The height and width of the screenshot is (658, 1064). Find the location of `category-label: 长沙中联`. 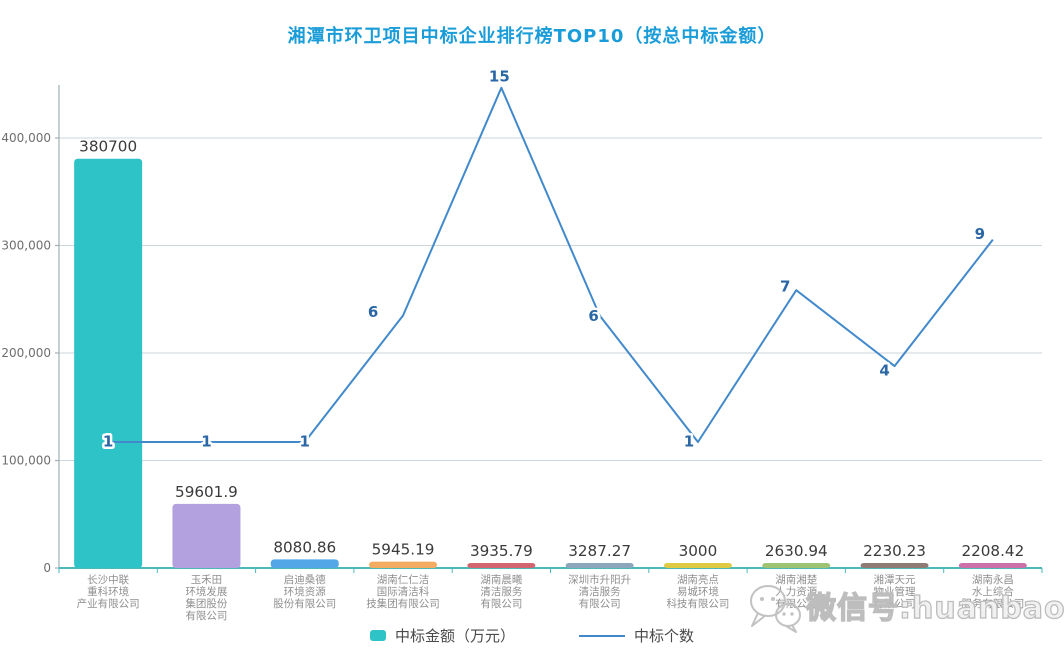

category-label: 长沙中联 is located at coordinates (108, 579).